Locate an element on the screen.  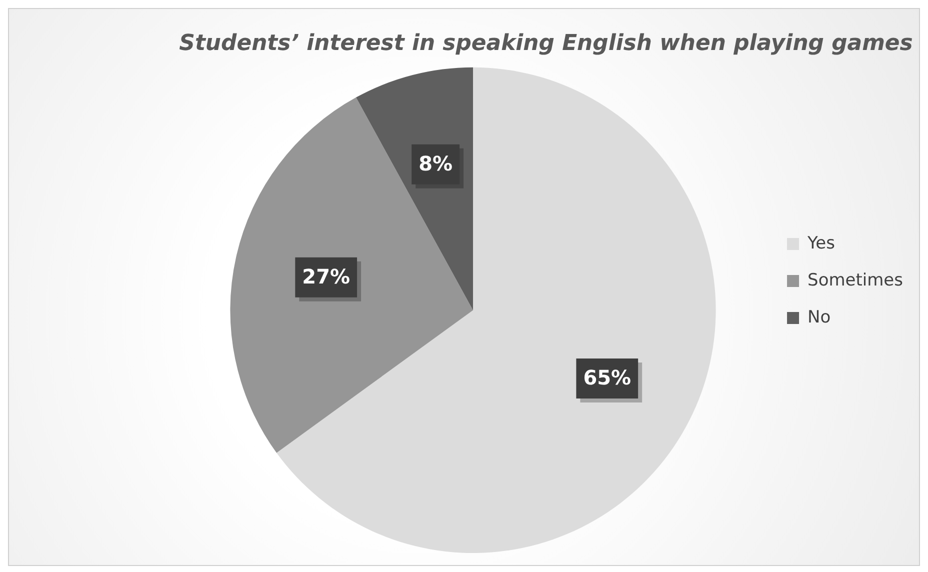
data-label: 8% is located at coordinates (435, 164).